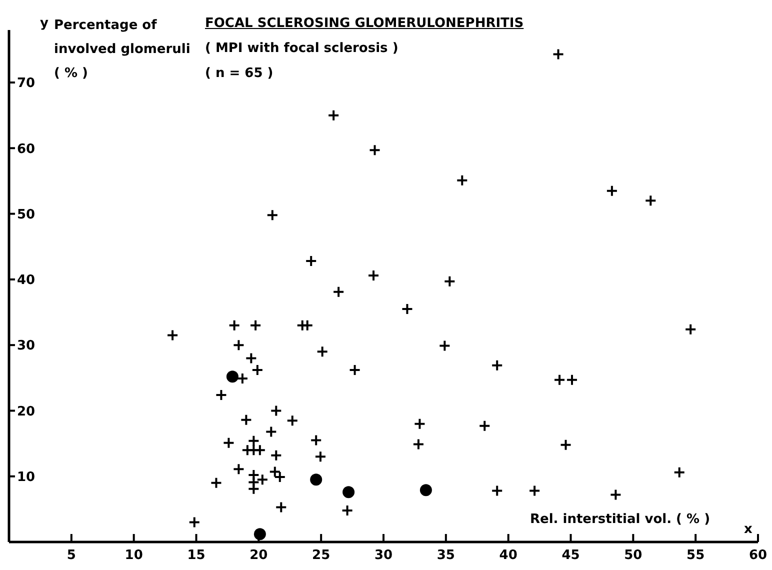 The width and height of the screenshot is (772, 570). I want to click on text: ( MPI with focal sclerosis ), so click(301, 49).